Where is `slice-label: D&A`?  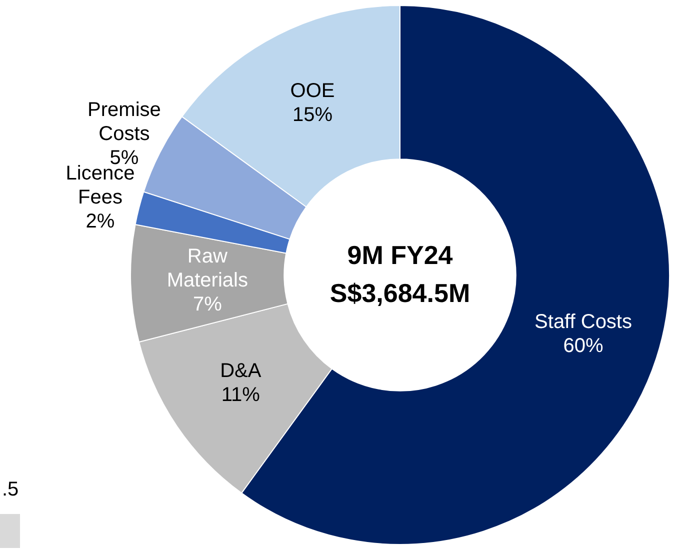
slice-label: D&A is located at coordinates (241, 371).